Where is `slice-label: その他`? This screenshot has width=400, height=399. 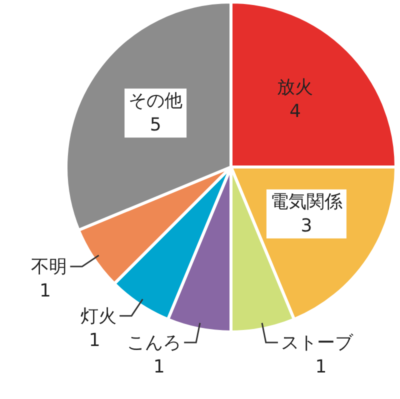
slice-label: その他 is located at coordinates (155, 101).